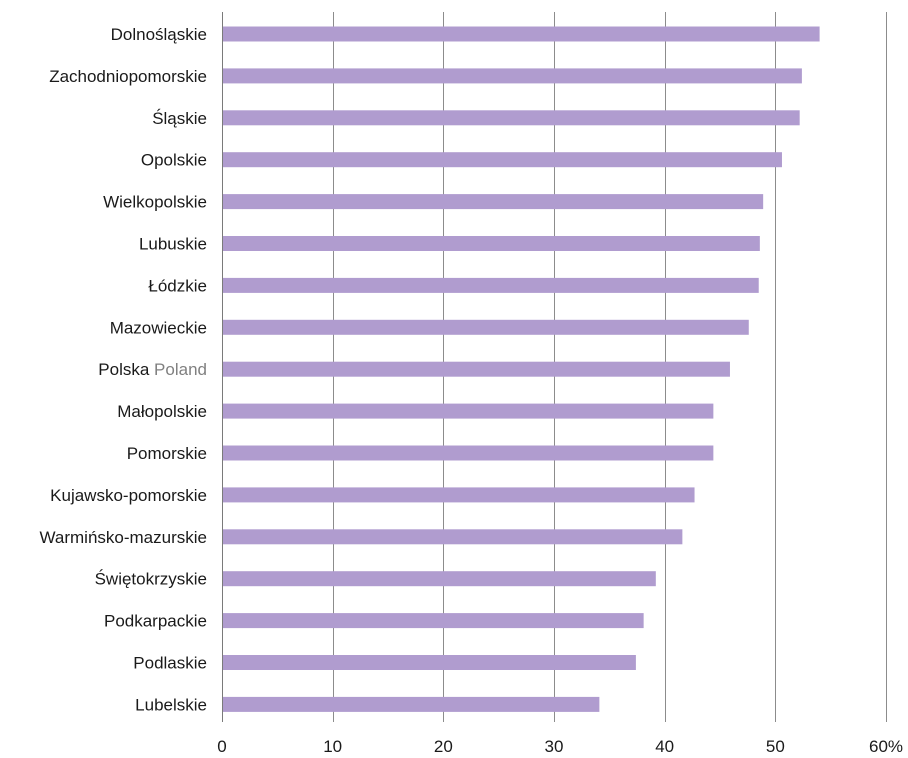 This screenshot has height=758, width=908. I want to click on category-name: Mazowieckie, so click(158, 327).